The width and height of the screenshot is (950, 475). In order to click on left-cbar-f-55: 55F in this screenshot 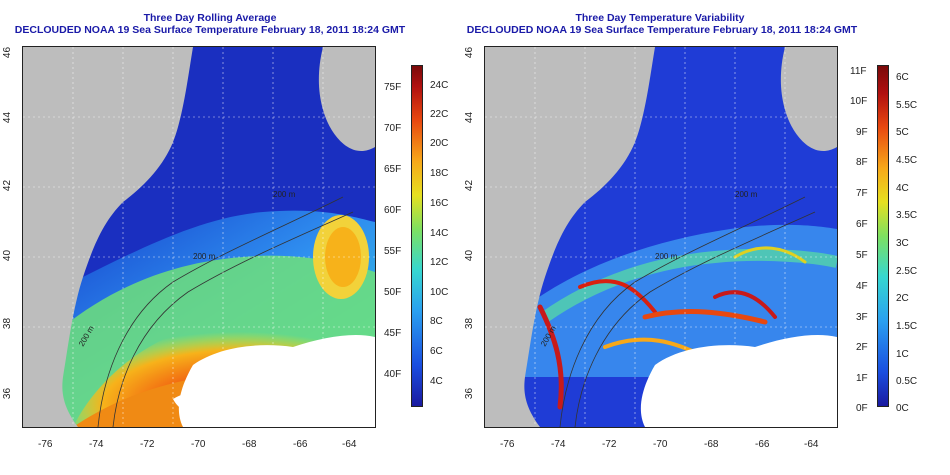, I will do `click(393, 251)`.